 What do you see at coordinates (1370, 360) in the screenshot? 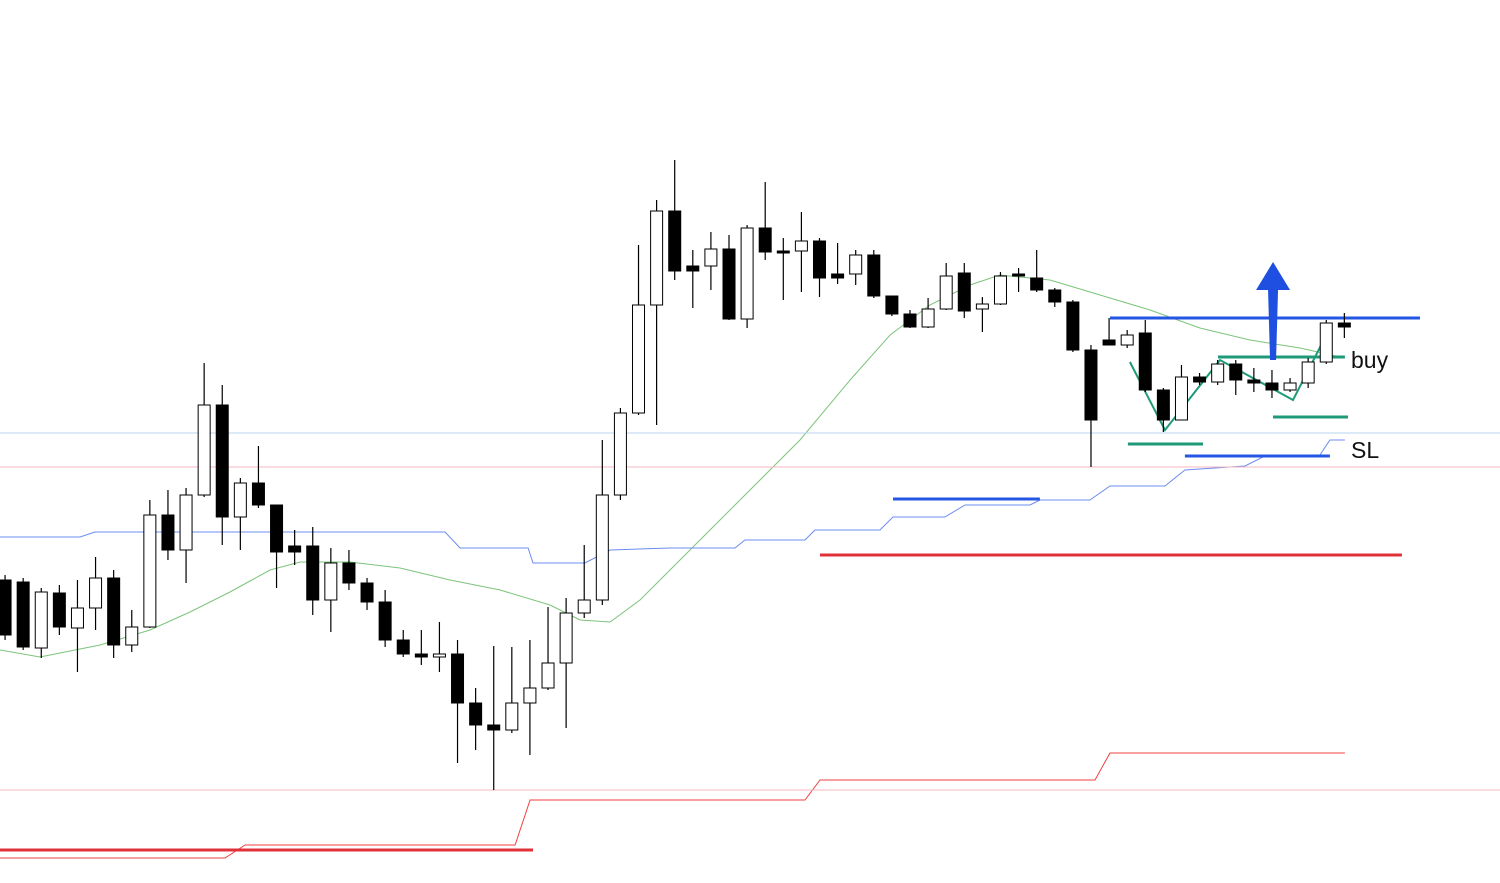
I see `buy-label: buy` at bounding box center [1370, 360].